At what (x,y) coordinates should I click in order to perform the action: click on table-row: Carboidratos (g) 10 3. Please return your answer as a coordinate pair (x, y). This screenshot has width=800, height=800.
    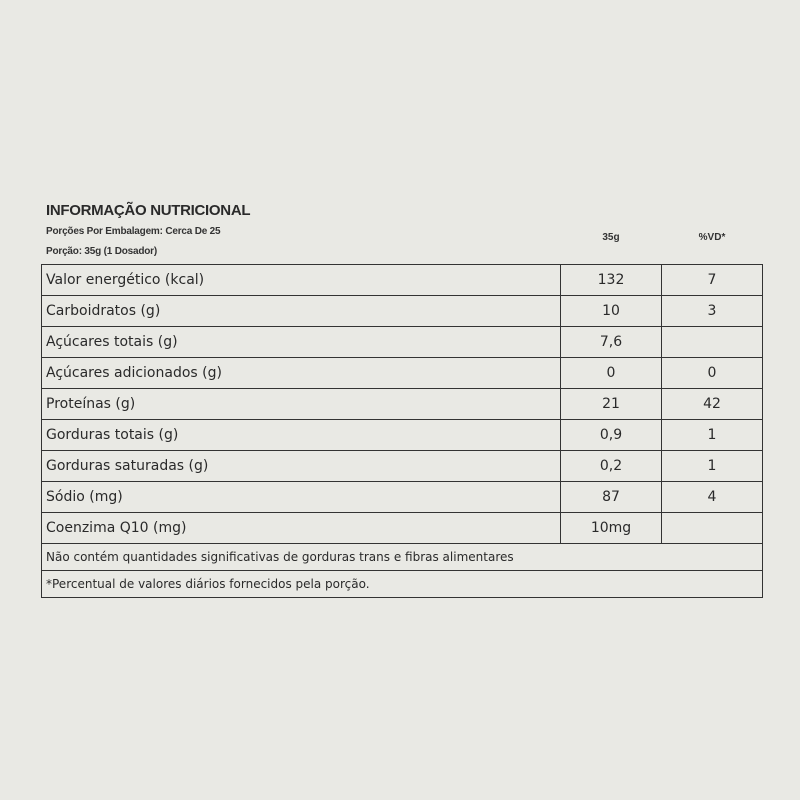
    Looking at the image, I should click on (402, 311).